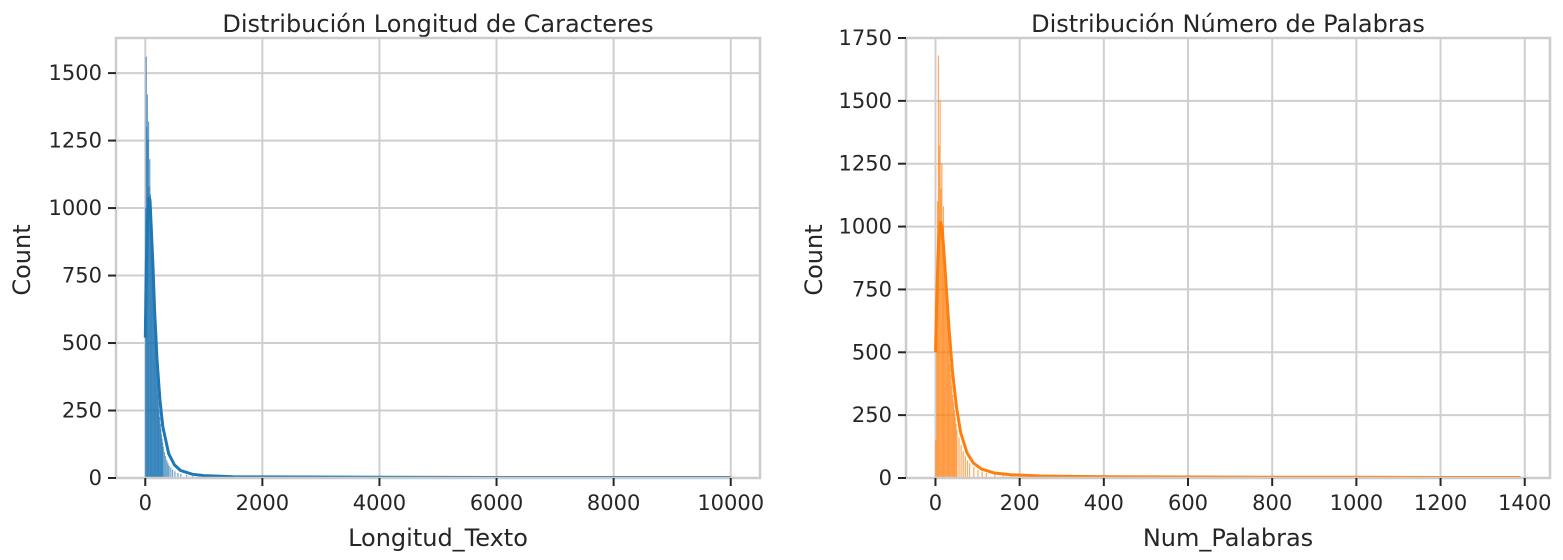 The image size is (1563, 560). Describe the element at coordinates (1440, 503) in the screenshot. I see `x-tick-label: 1200` at that location.